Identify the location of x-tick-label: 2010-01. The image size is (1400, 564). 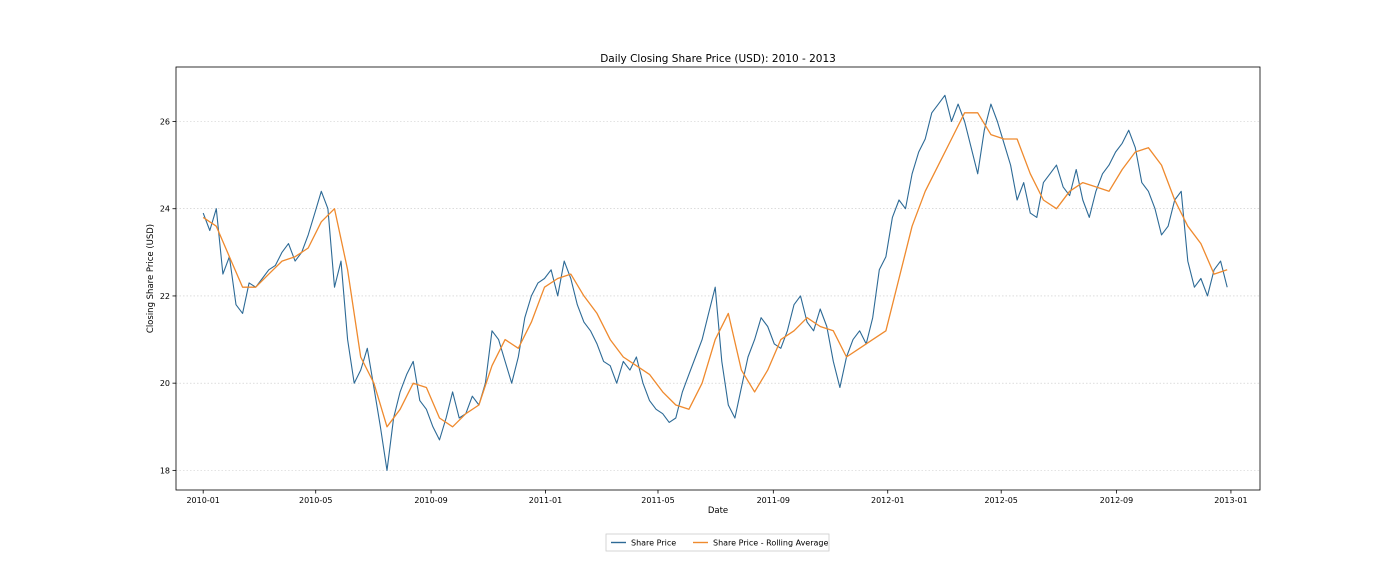
(202, 500).